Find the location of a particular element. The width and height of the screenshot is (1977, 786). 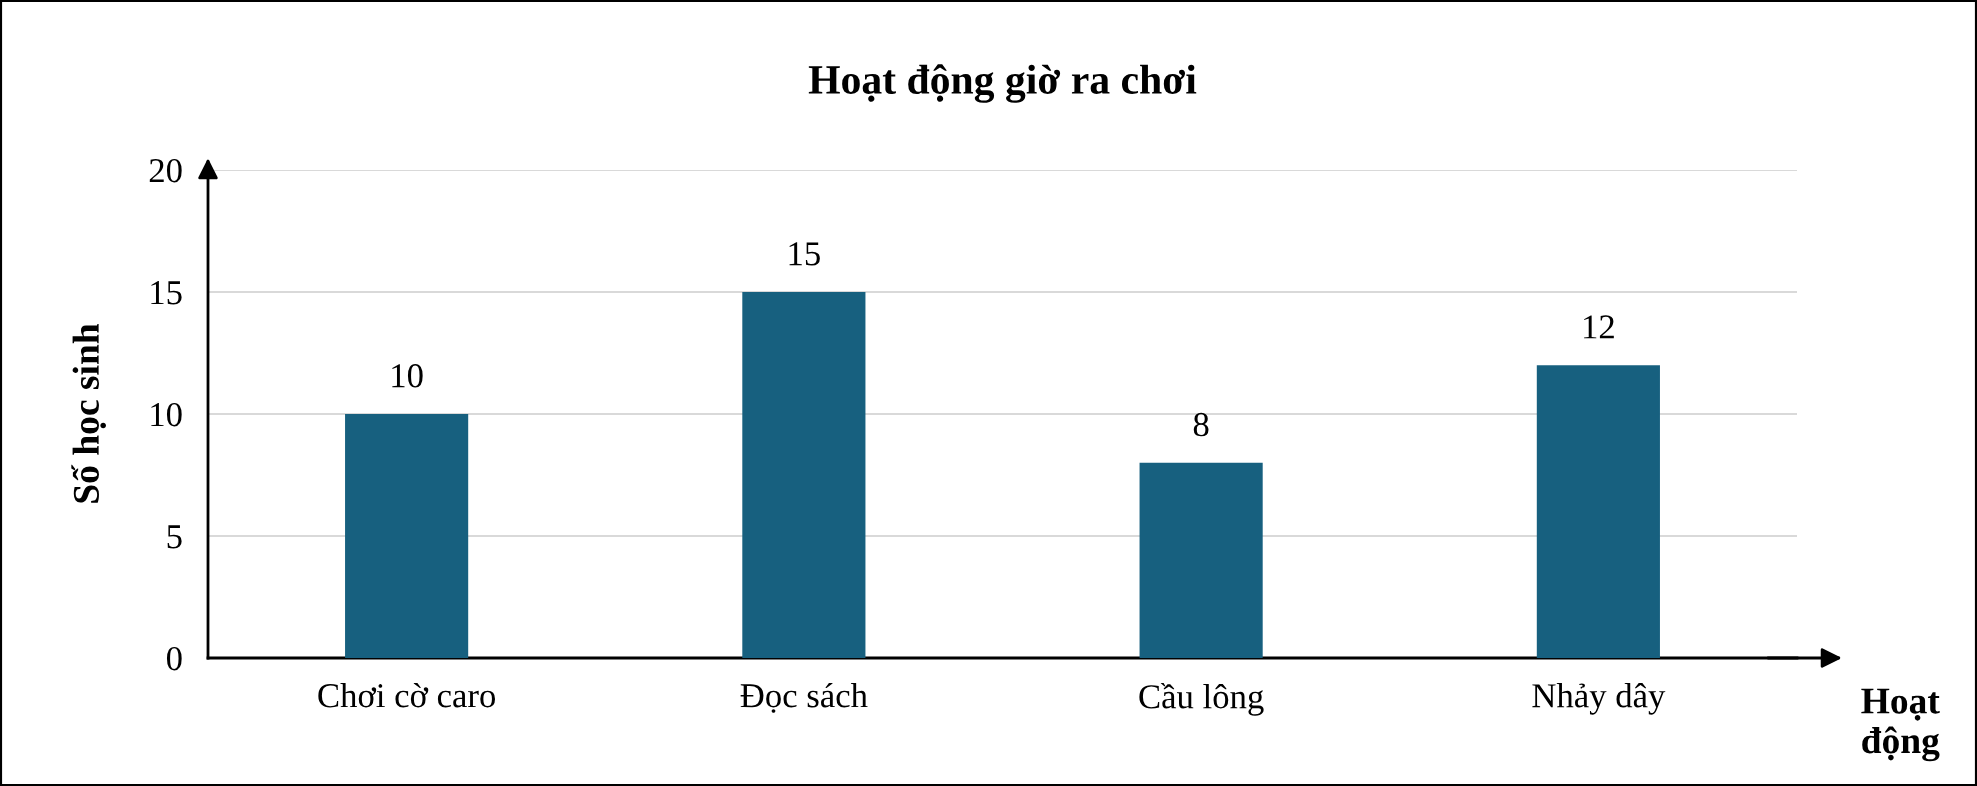

data-label: 10 is located at coordinates (407, 376).